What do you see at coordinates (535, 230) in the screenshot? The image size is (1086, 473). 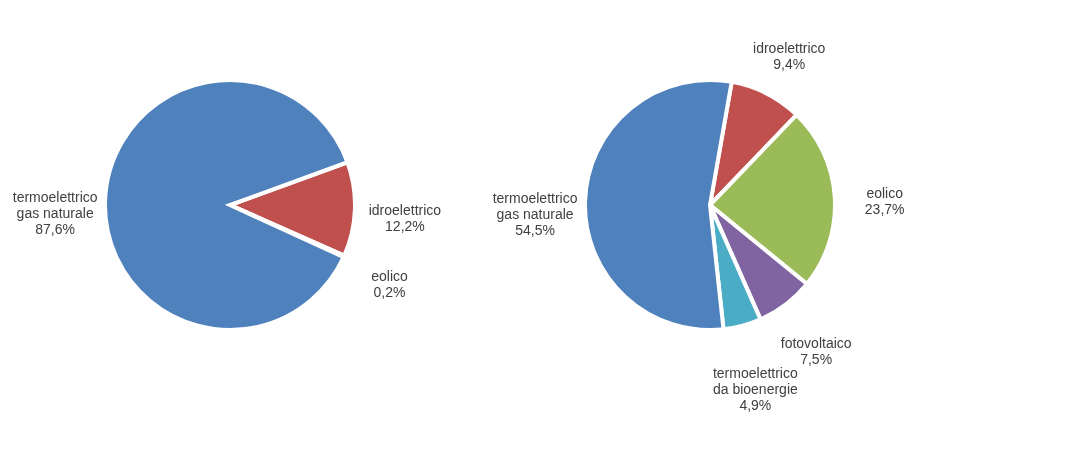 I see `data-label: 54,5%` at bounding box center [535, 230].